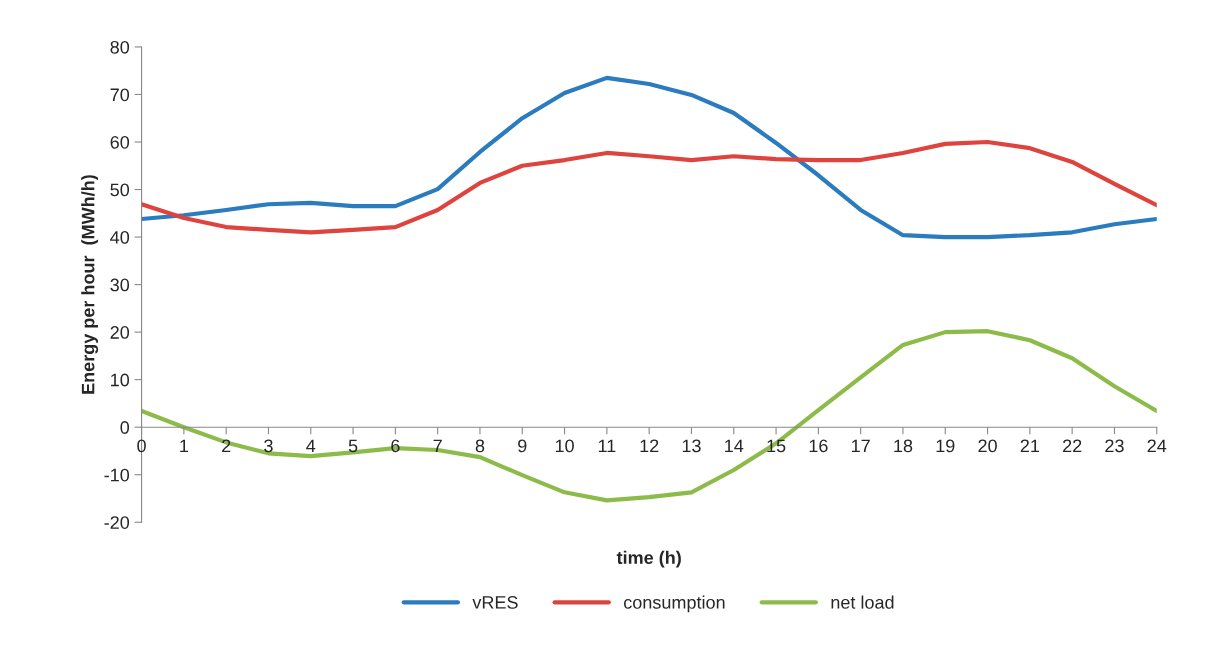 This screenshot has width=1210, height=652. I want to click on x-tick-label: 21, so click(1030, 446).